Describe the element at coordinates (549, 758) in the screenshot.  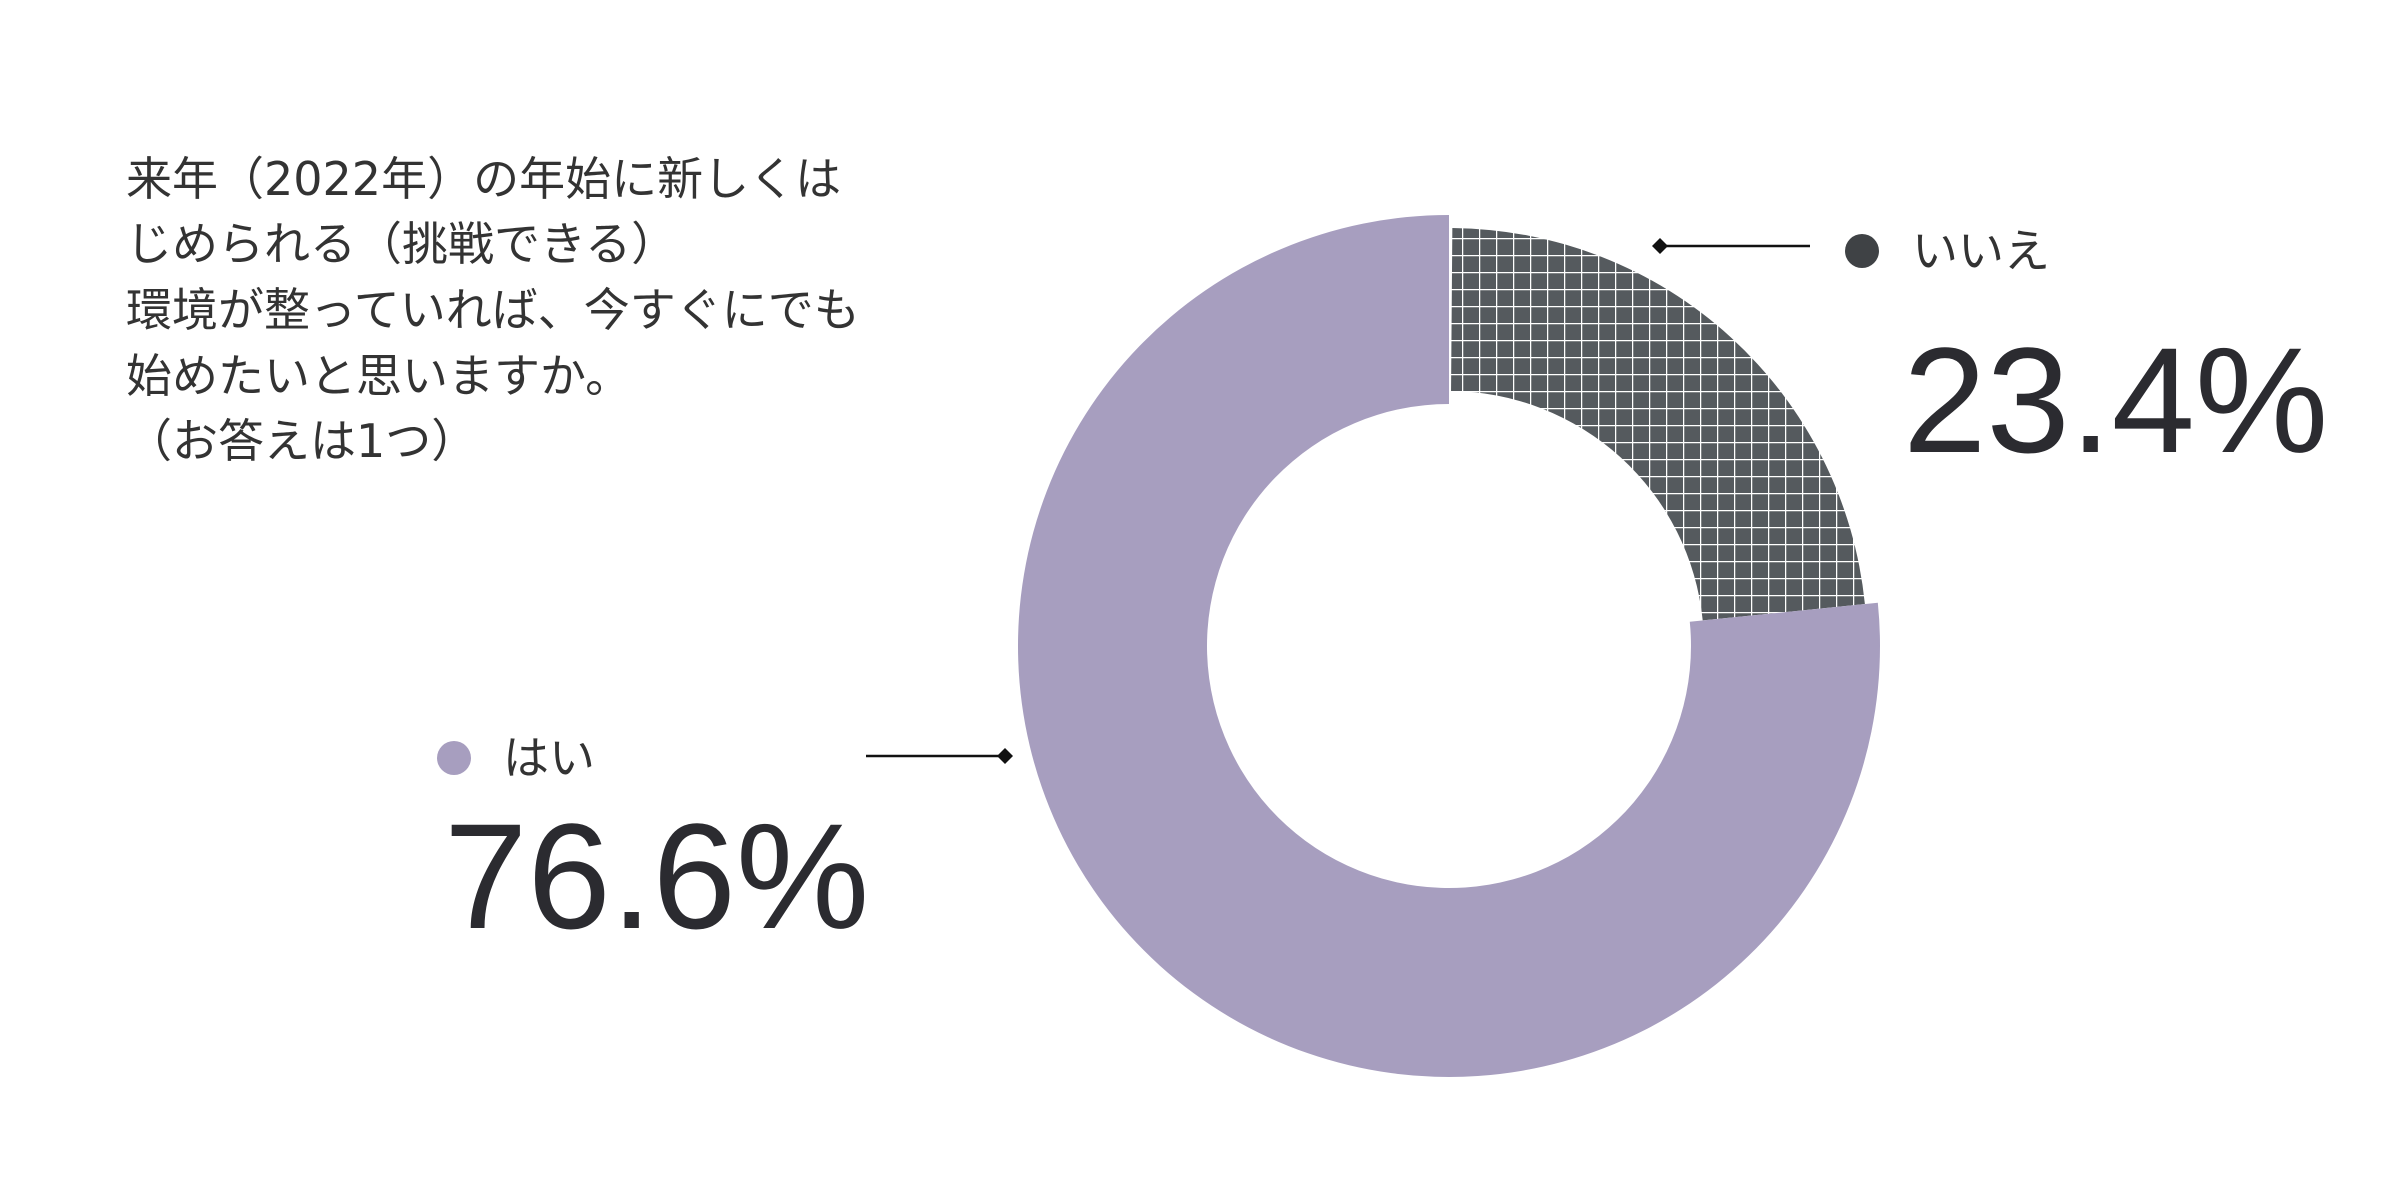
I see `legend-label: はい` at that location.